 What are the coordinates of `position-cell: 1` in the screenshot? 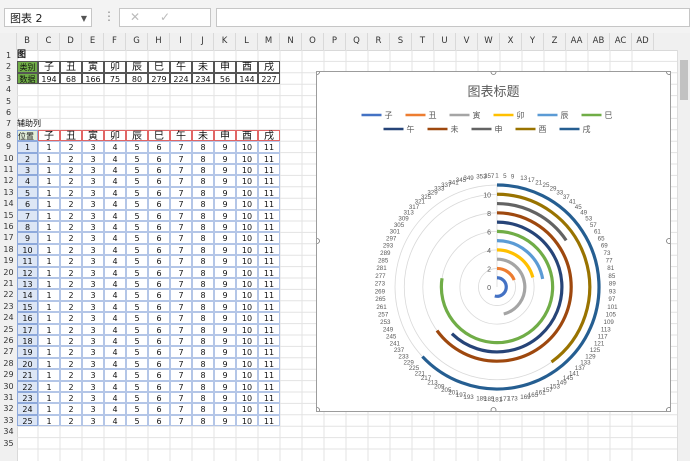 It's located at (27, 147).